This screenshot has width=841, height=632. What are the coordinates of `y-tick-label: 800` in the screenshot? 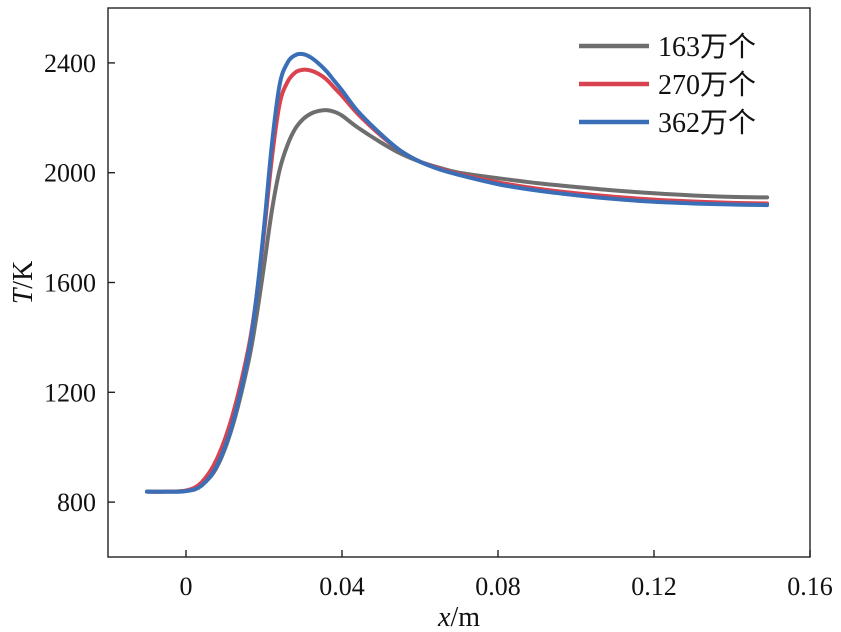 It's located at (76, 502).